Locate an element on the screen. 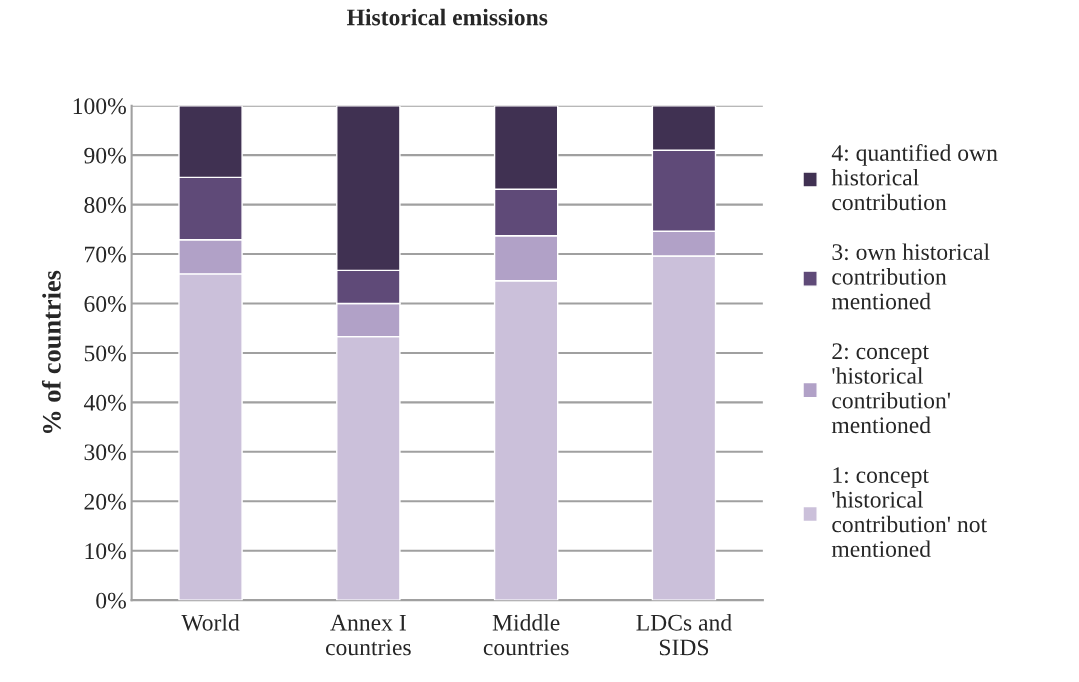  y-tick-label: 0% is located at coordinates (111, 600).